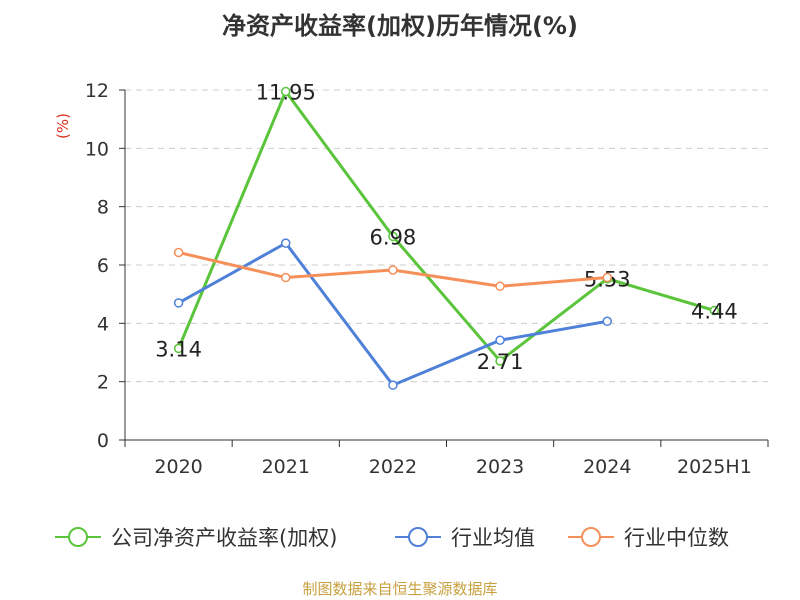  What do you see at coordinates (103, 441) in the screenshot?
I see `y-tick-label: 0` at bounding box center [103, 441].